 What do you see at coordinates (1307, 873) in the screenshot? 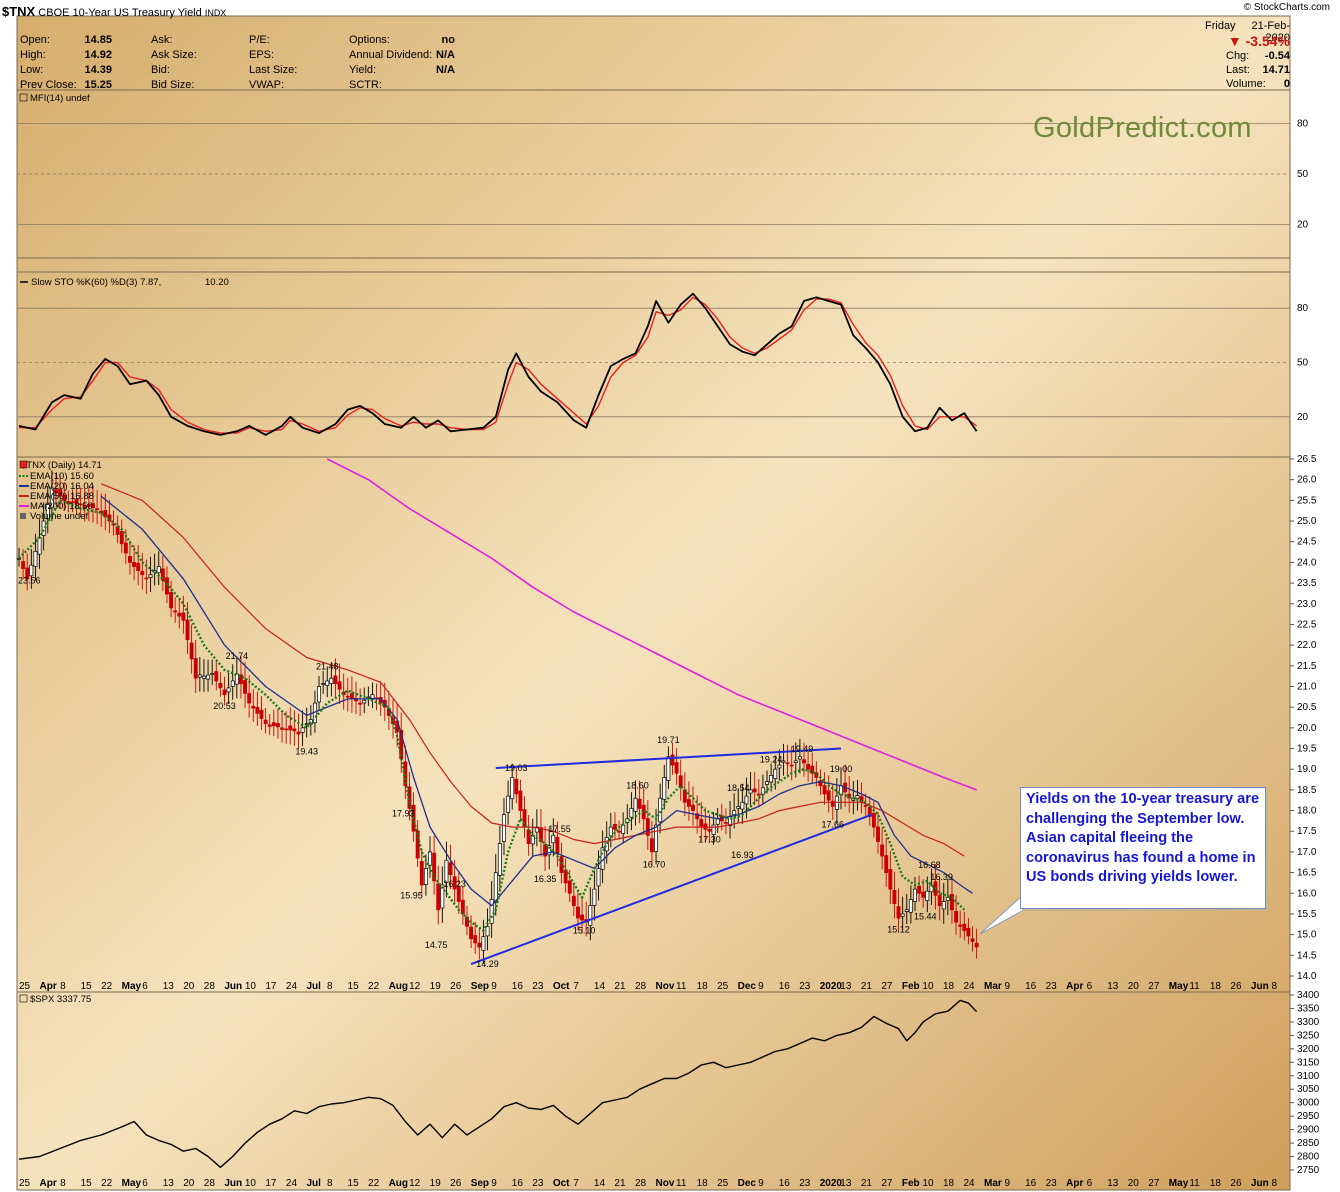
I see `price-tick-label: 16.5` at bounding box center [1307, 873].